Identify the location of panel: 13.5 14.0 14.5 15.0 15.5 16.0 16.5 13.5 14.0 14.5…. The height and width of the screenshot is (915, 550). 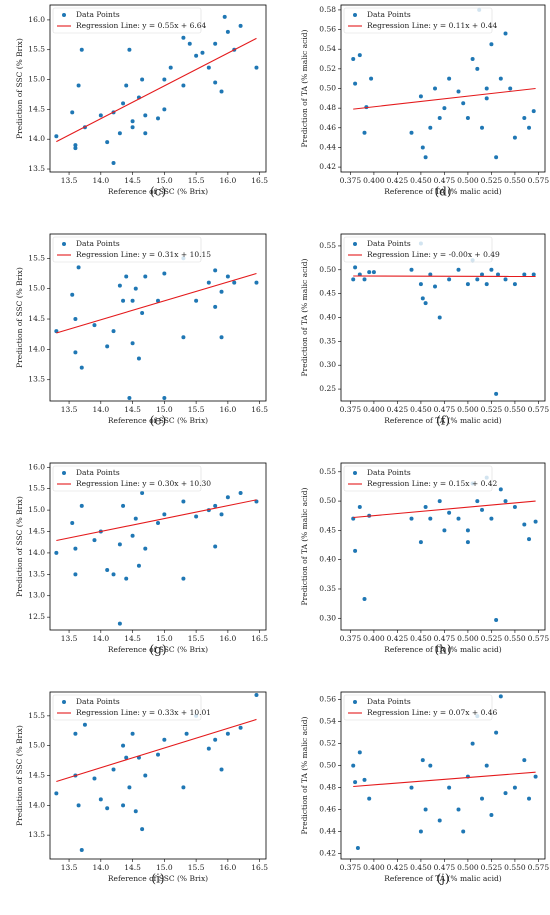
(141, 788).